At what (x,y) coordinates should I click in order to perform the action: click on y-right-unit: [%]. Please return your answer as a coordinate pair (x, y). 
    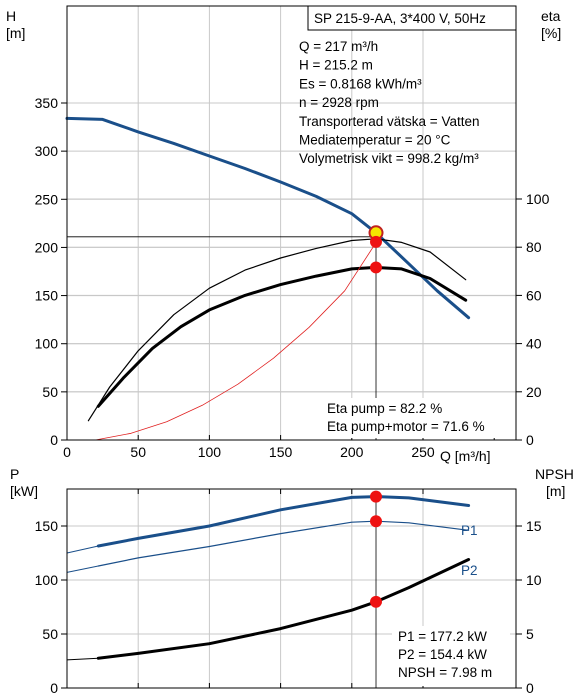
    Looking at the image, I should click on (551, 33).